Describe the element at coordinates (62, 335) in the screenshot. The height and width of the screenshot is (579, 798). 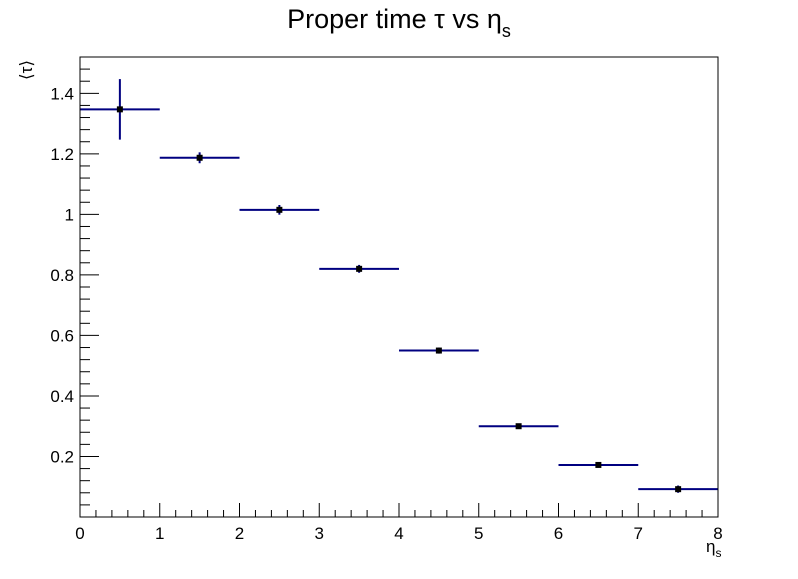
I see `y-tick-label: 0.6` at that location.